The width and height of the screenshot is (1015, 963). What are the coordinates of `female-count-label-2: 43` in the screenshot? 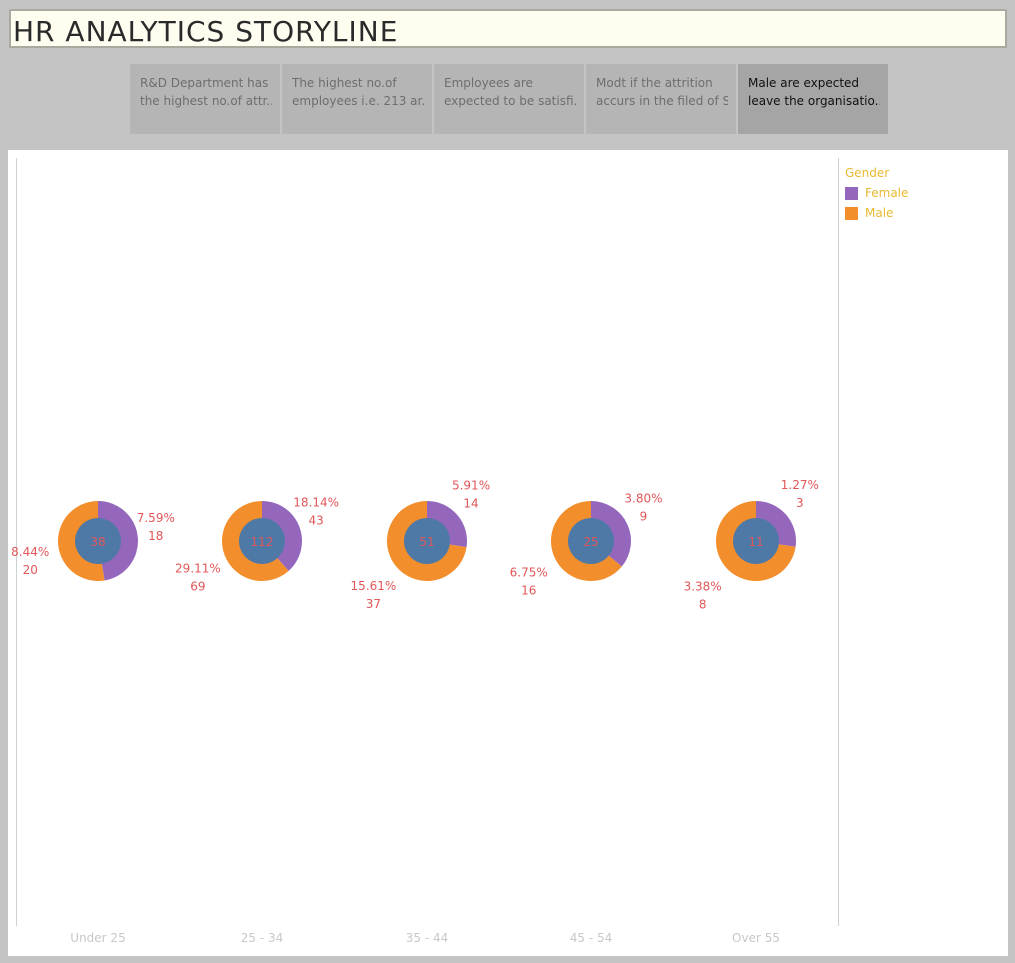 It's located at (316, 520).